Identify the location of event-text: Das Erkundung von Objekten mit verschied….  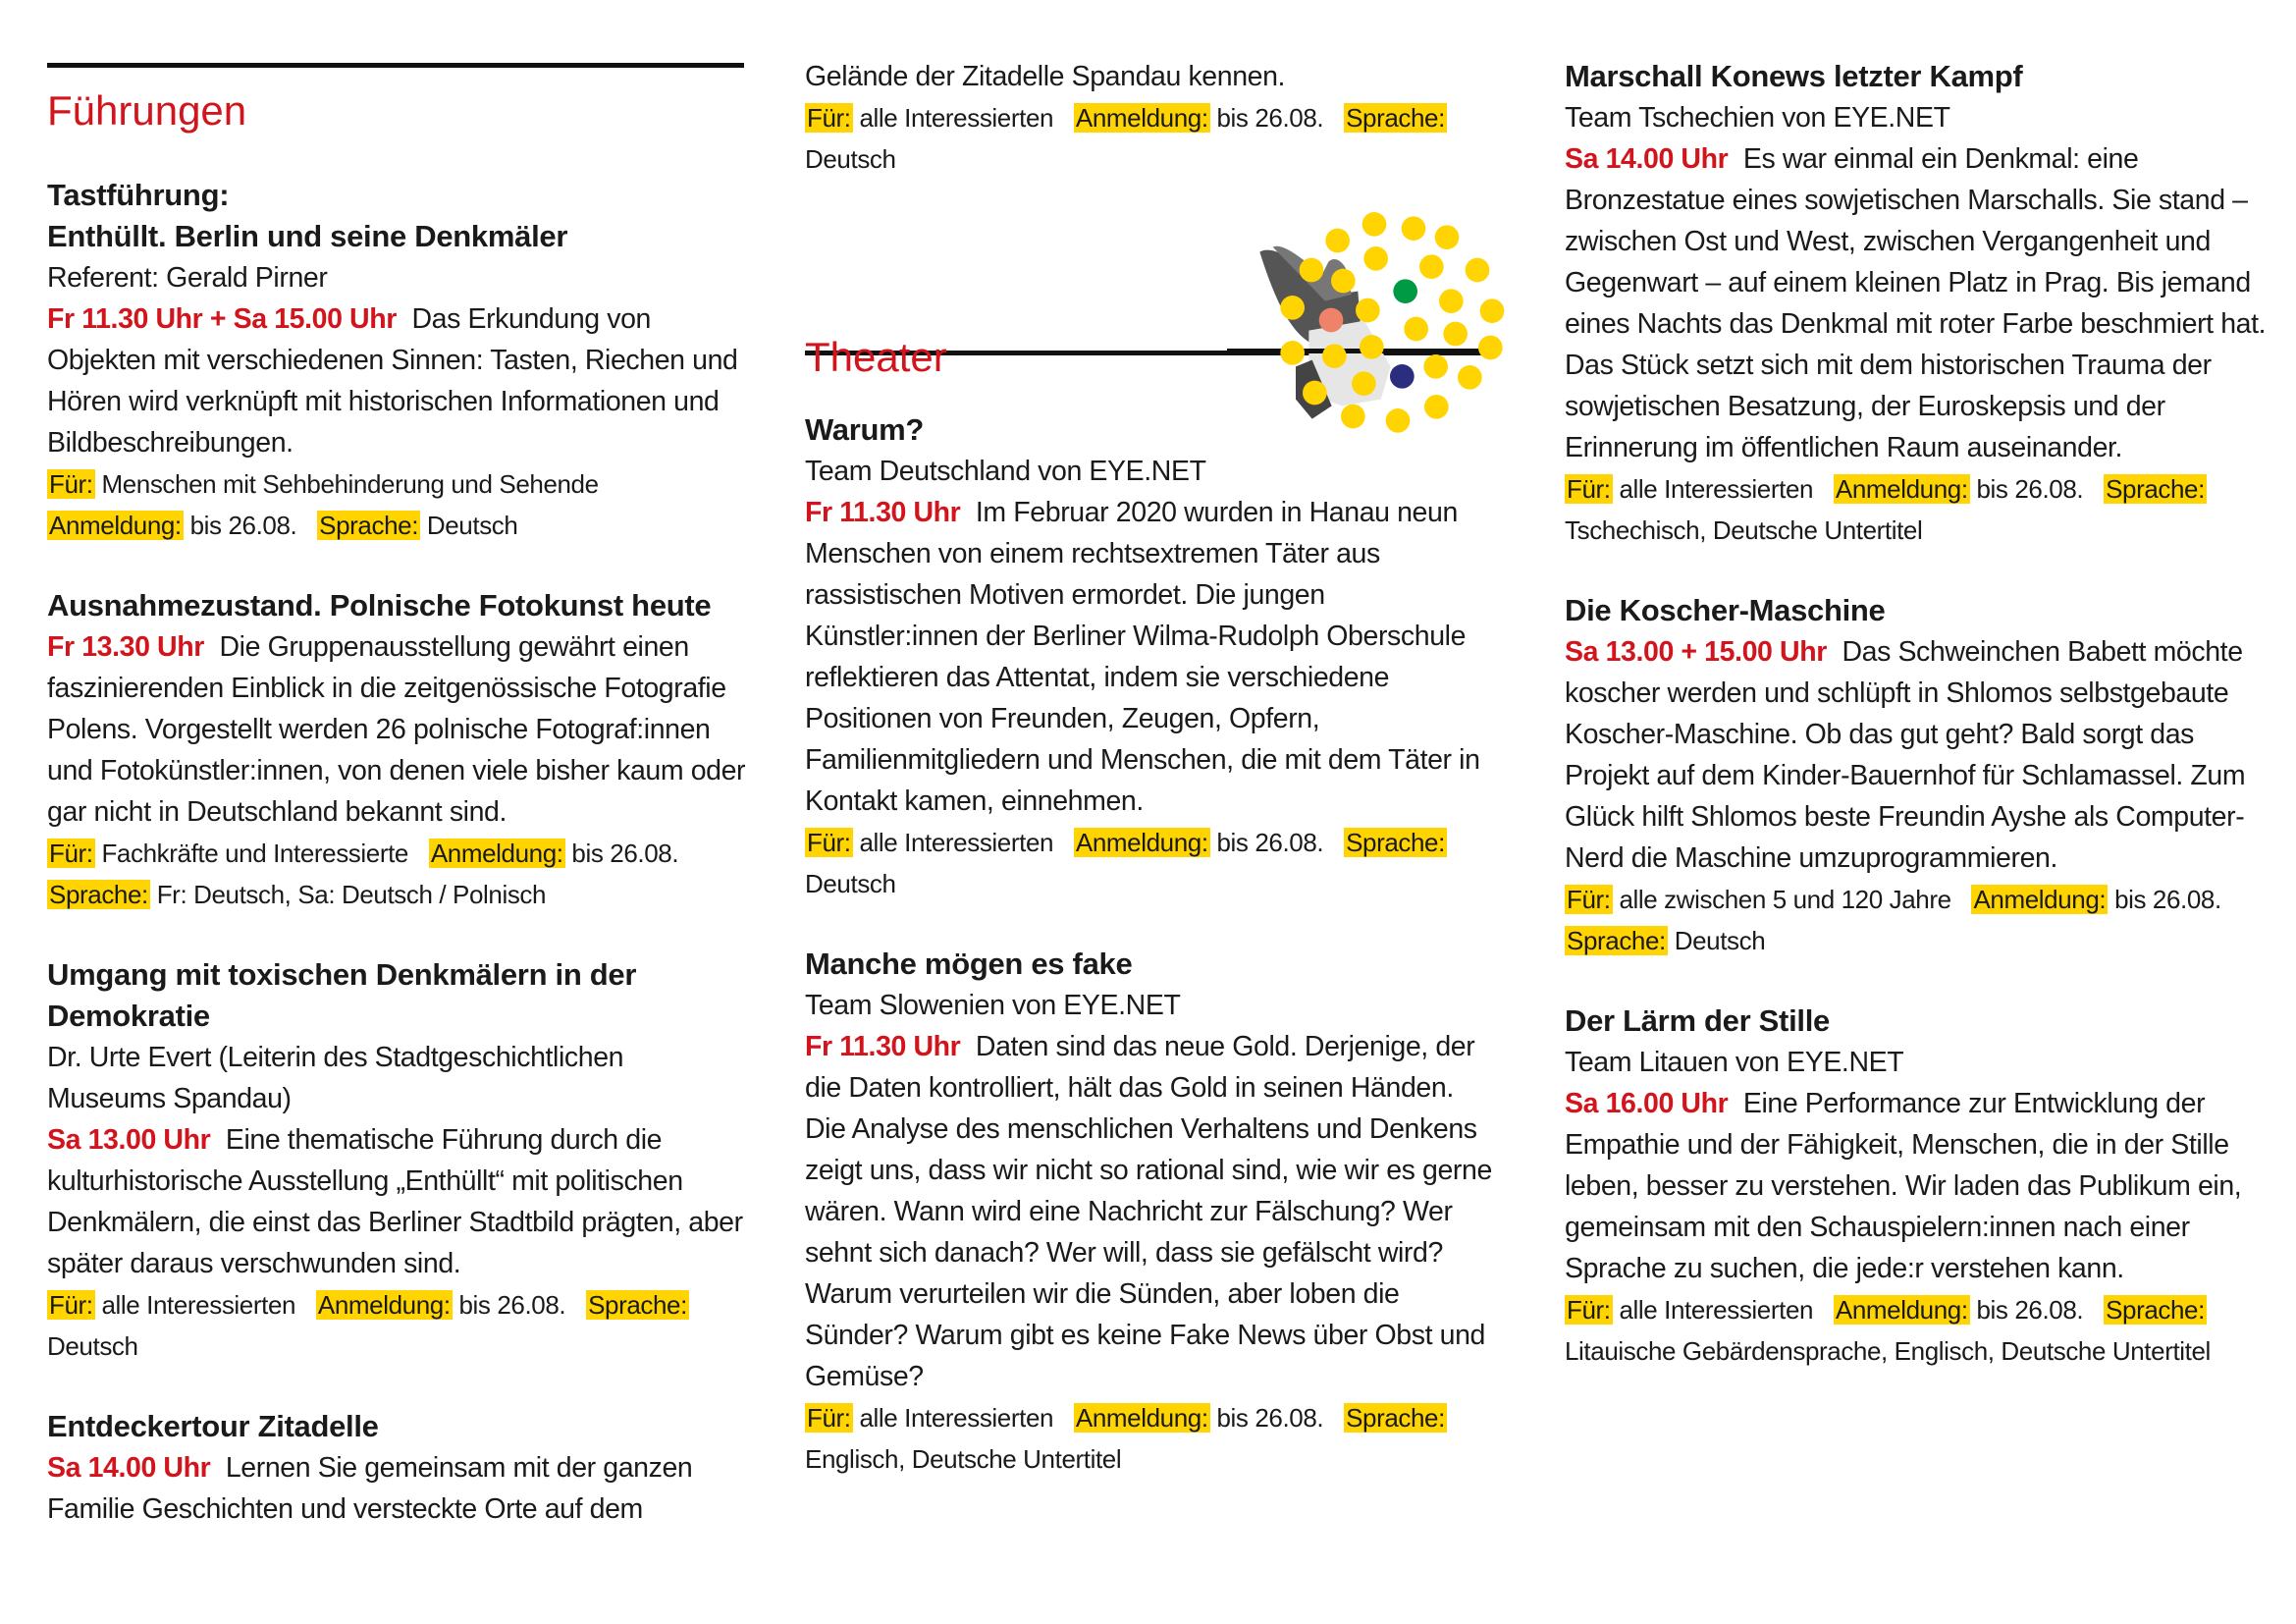
(392, 381).